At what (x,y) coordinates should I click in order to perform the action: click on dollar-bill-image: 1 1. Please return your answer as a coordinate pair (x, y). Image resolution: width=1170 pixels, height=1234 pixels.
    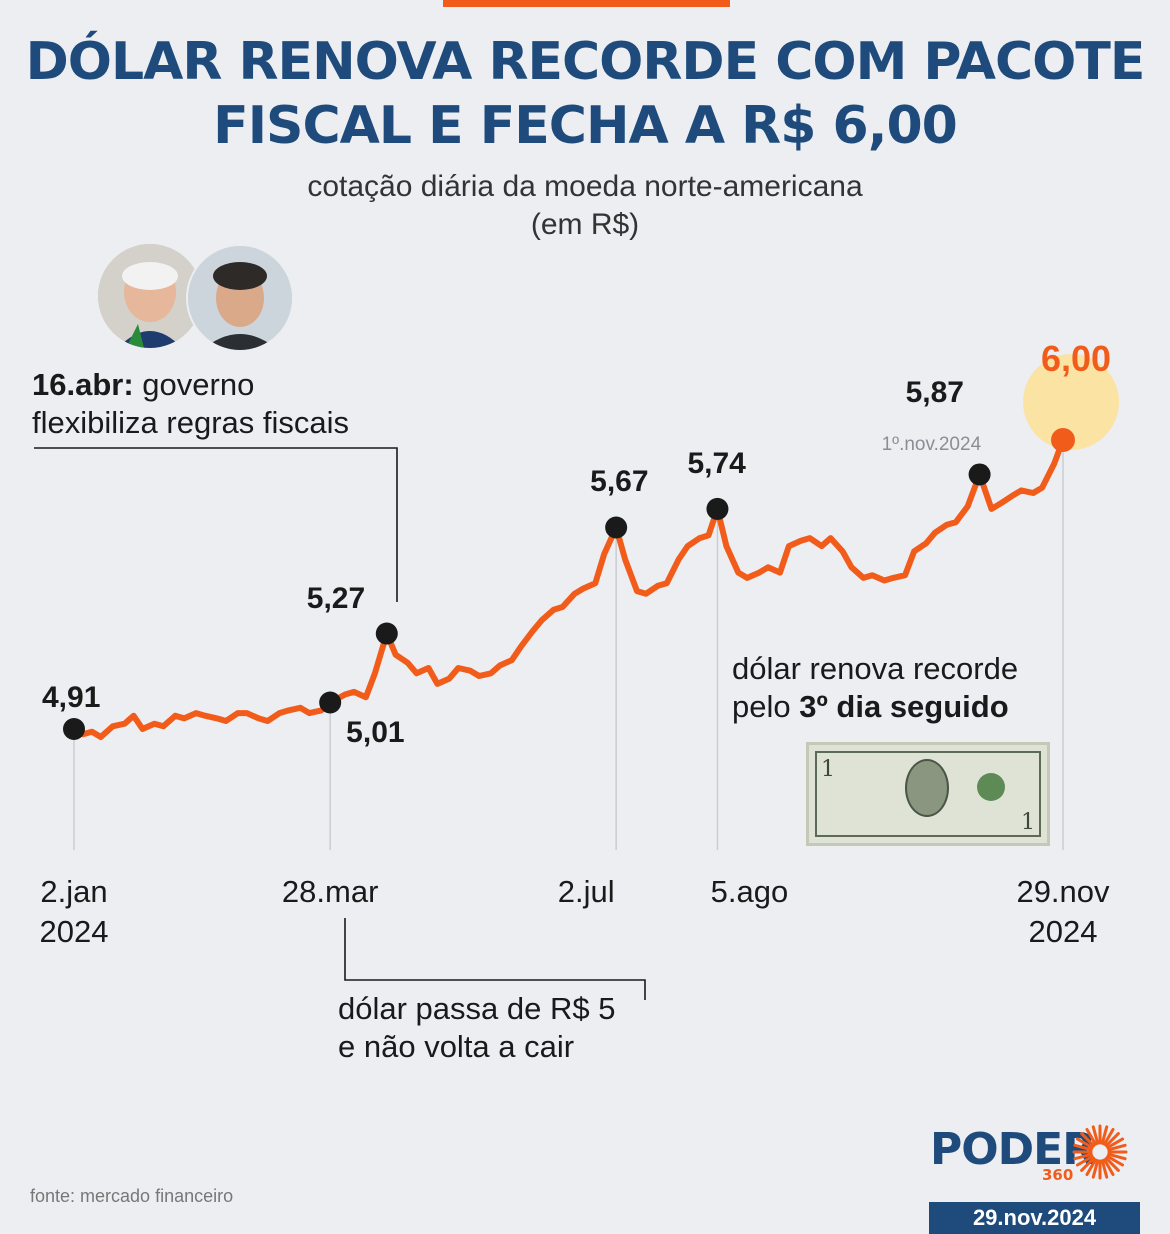
    Looking at the image, I should click on (928, 794).